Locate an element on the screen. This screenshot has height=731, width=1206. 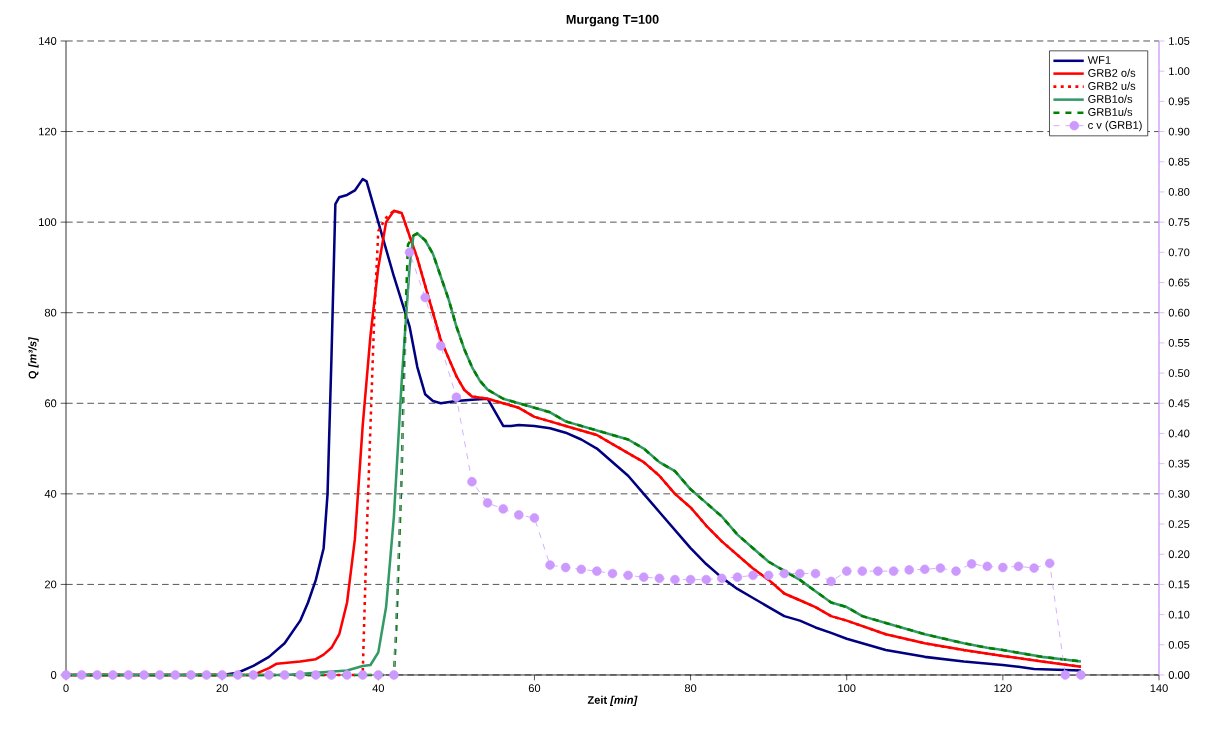
x-tick-label: 40 is located at coordinates (378, 688).